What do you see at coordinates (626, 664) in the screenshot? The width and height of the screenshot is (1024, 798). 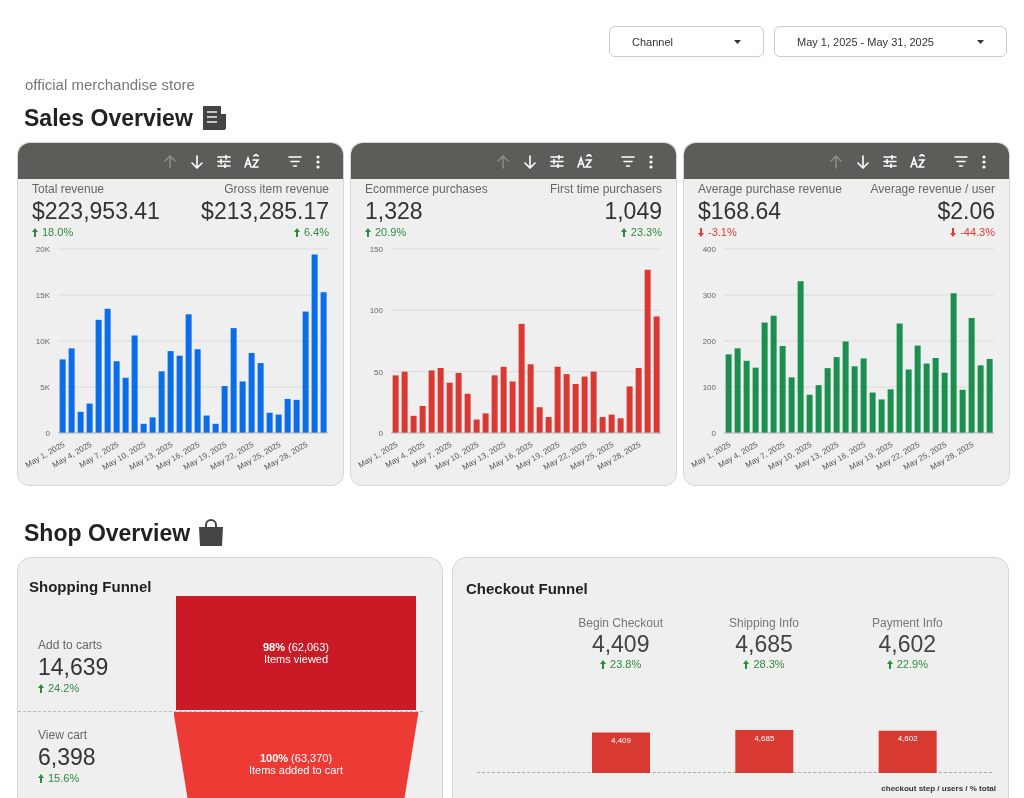 I see `text: 23.8%` at bounding box center [626, 664].